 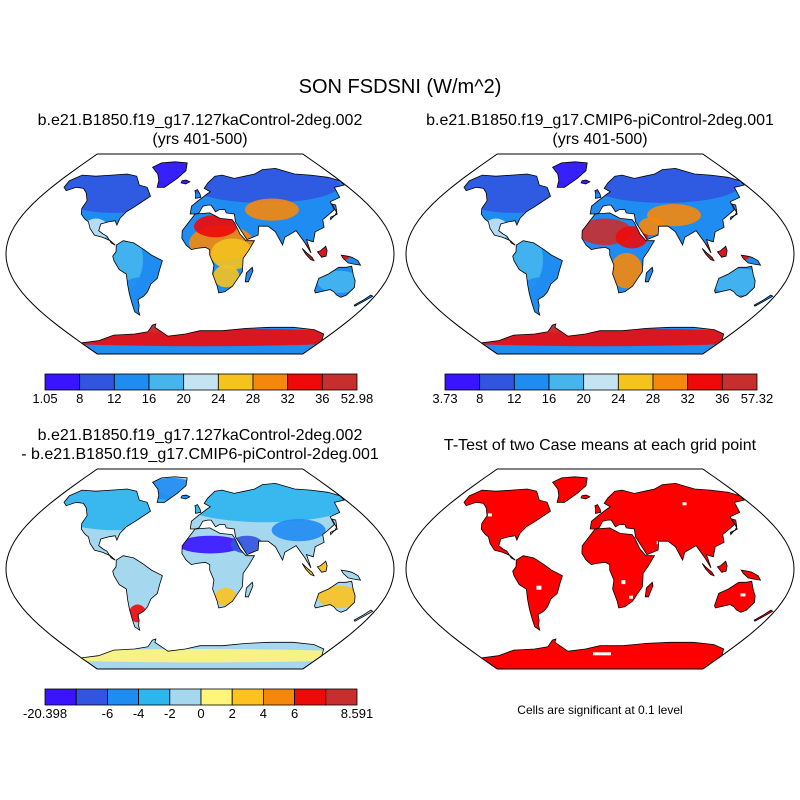 What do you see at coordinates (357, 713) in the screenshot?
I see `colorbar-tick-label: 8.591` at bounding box center [357, 713].